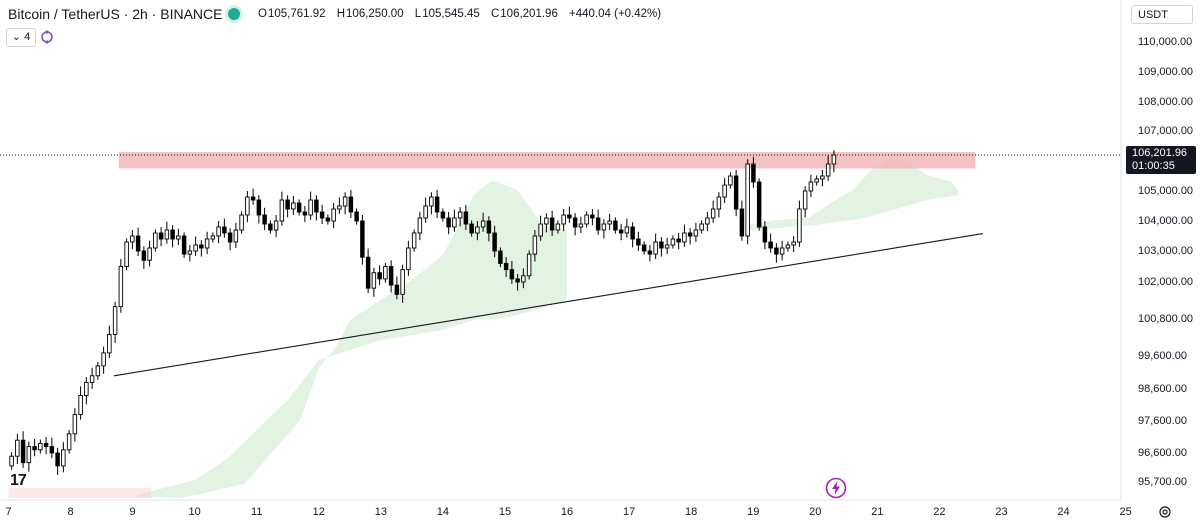 The image size is (1200, 522). I want to click on open-value: 105,761.92, so click(296, 14).